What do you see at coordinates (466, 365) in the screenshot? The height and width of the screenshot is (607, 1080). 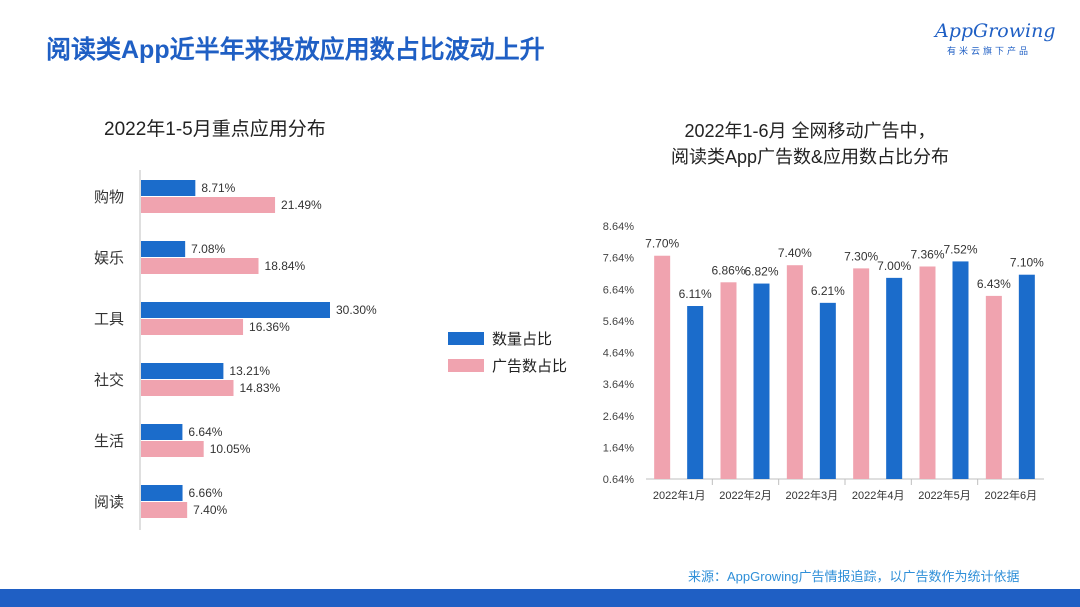 I see `legend-swatch-pink` at bounding box center [466, 365].